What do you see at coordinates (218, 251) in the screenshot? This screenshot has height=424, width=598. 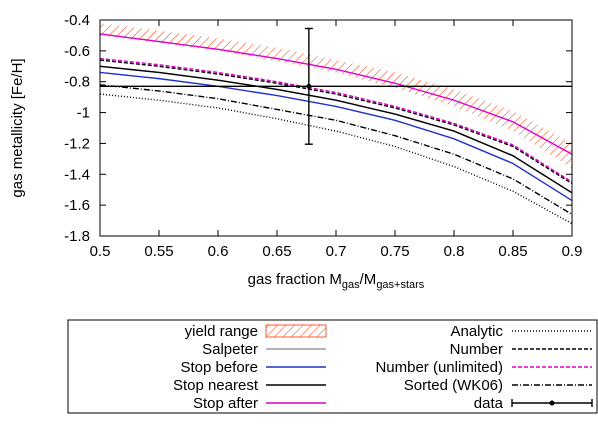 I see `x-tick-label: 0.6` at bounding box center [218, 251].